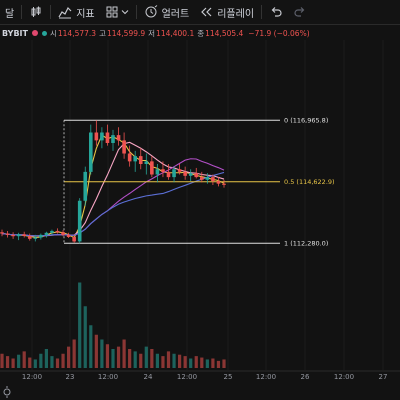  I want to click on high-value: 114,599.9, so click(126, 33).